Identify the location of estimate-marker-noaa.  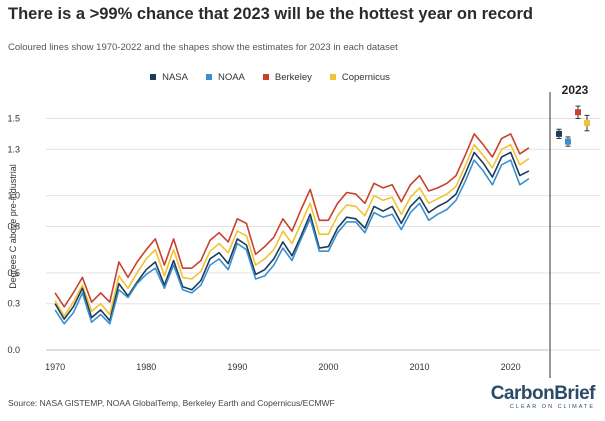
(568, 141).